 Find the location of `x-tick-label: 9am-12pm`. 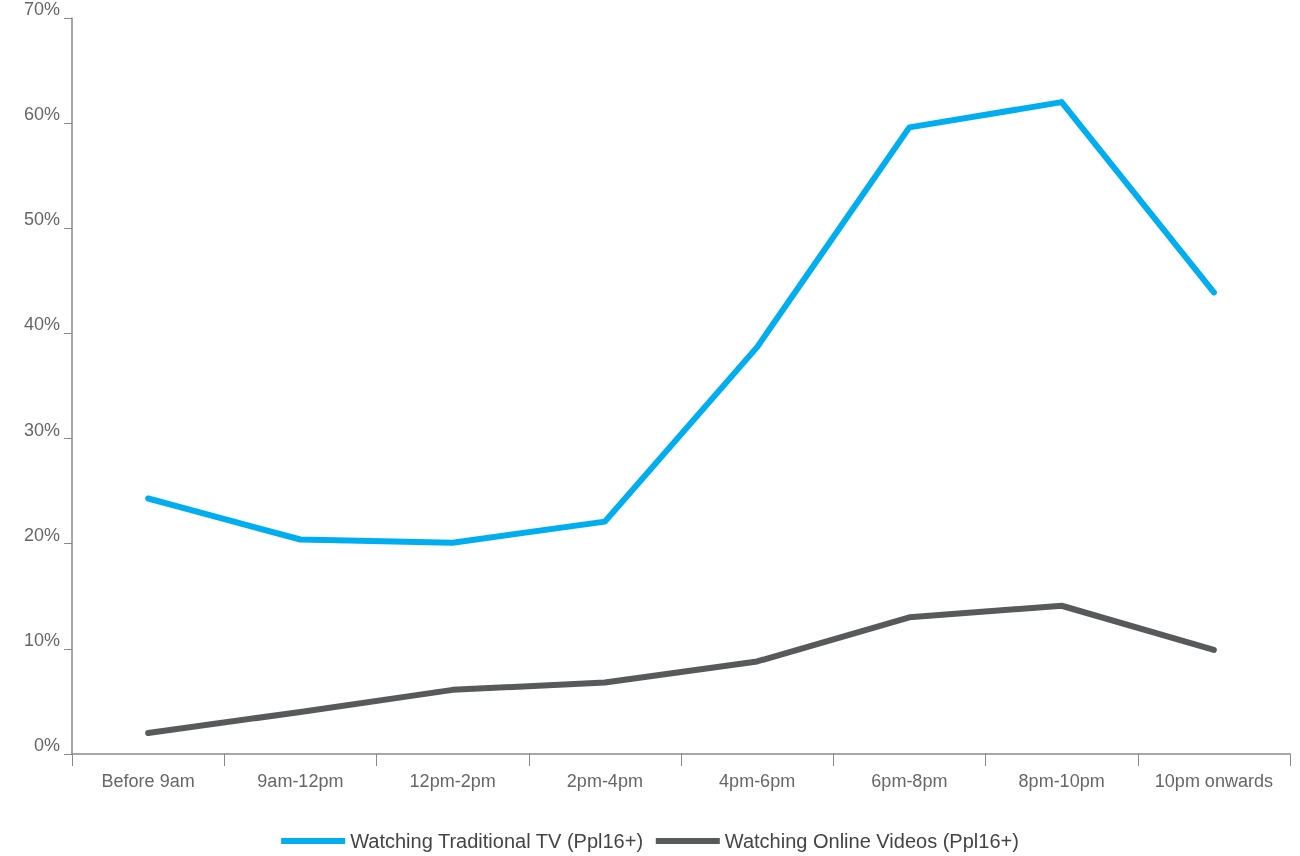

x-tick-label: 9am-12pm is located at coordinates (300, 781).